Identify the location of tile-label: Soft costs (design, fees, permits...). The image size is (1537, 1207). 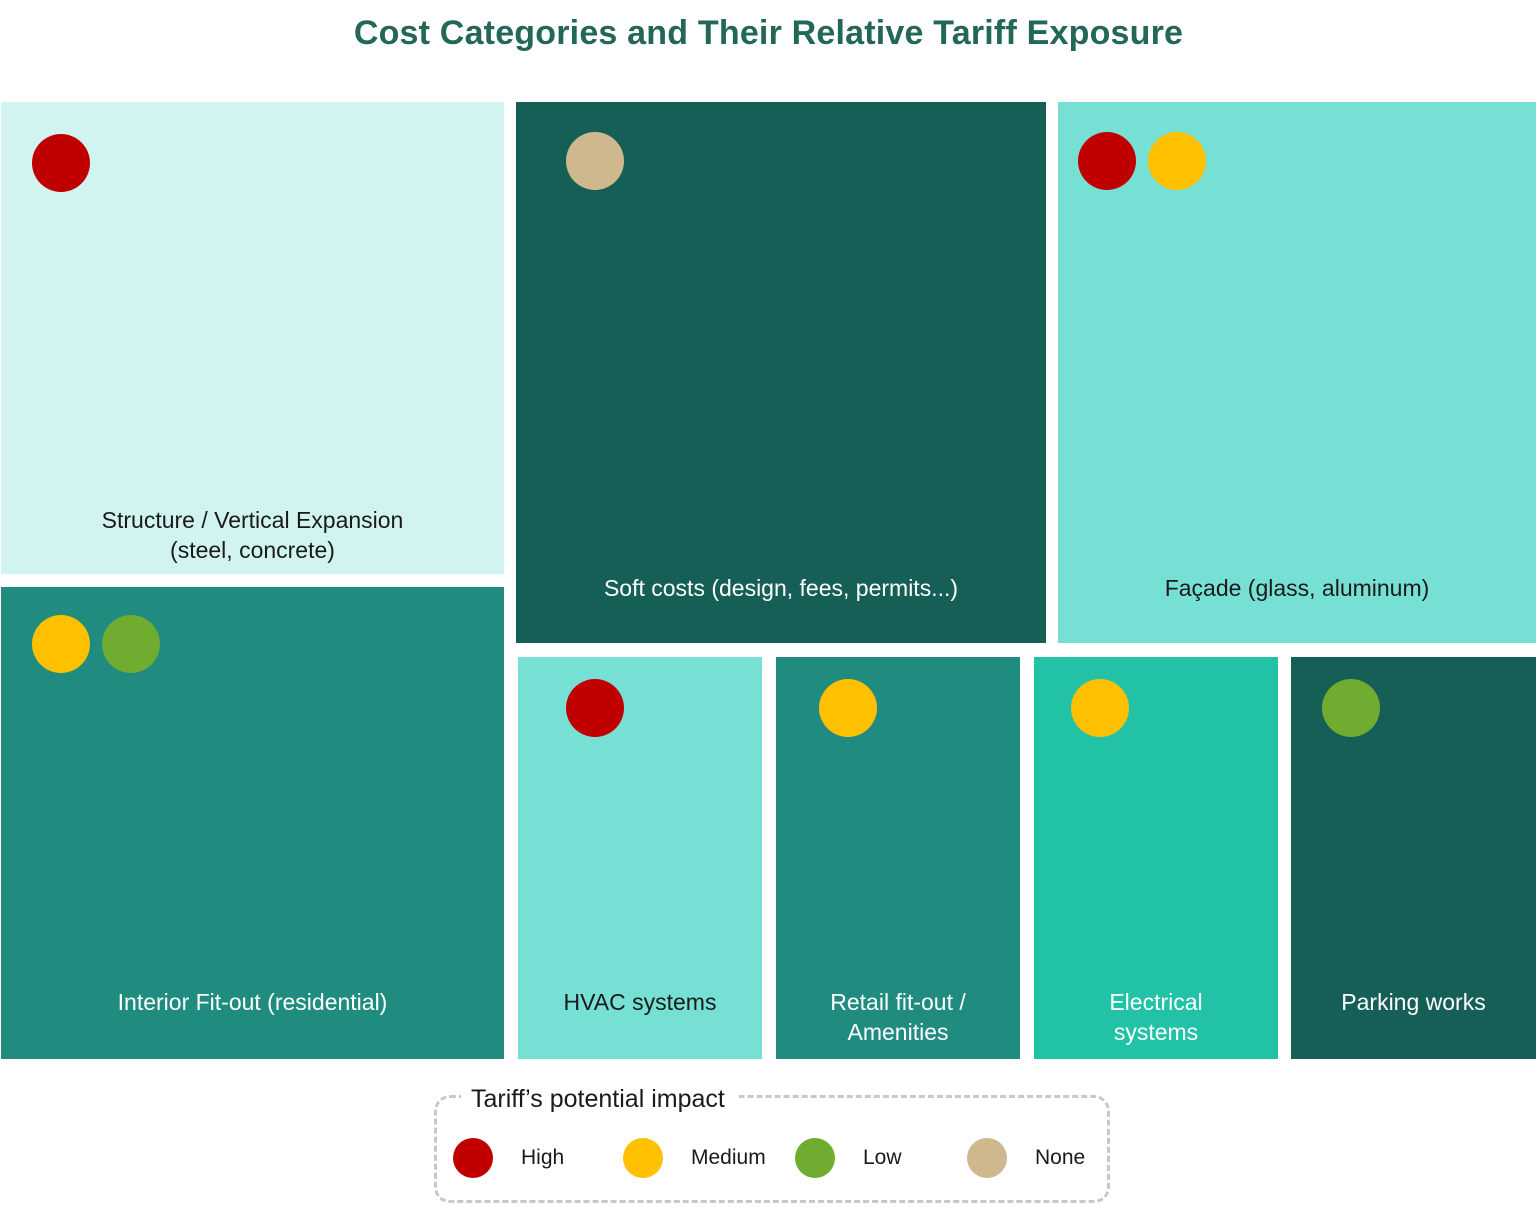
(781, 588).